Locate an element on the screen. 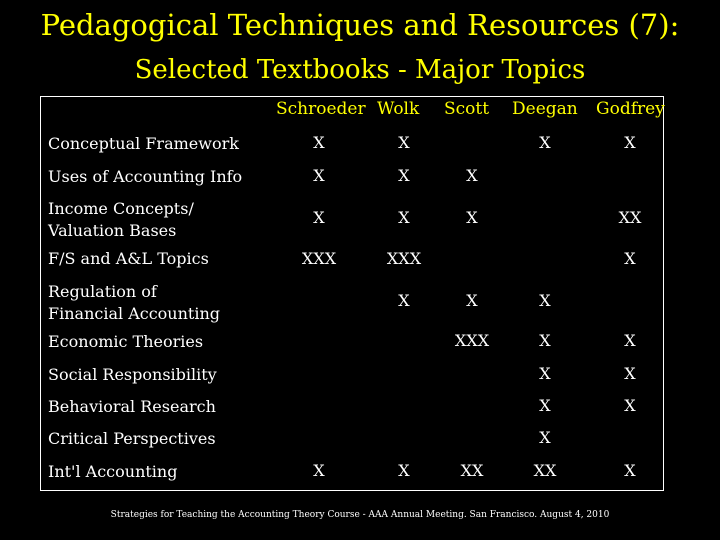  row-label: Valuation Bases is located at coordinates (112, 230).